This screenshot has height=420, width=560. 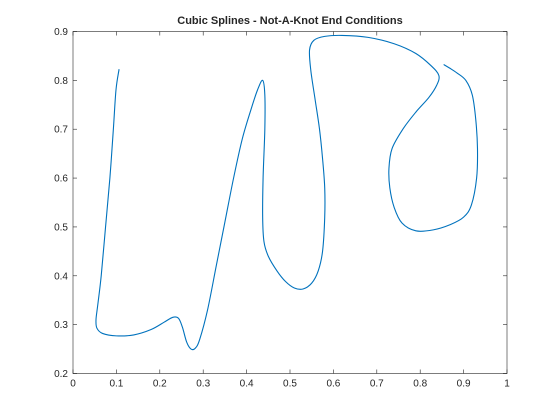 I want to click on x-tick-label: 0.5, so click(x=290, y=384).